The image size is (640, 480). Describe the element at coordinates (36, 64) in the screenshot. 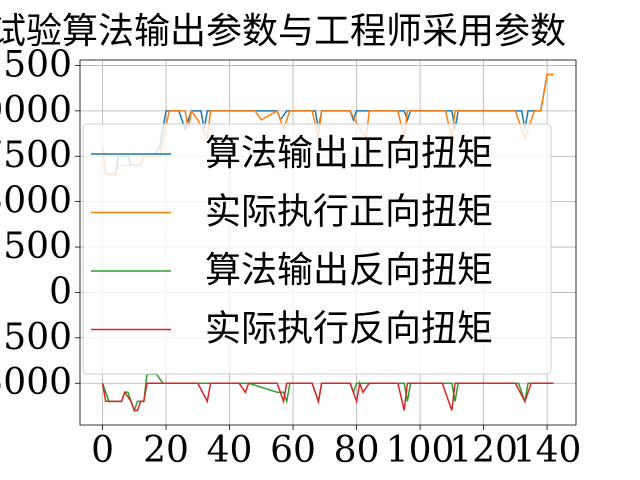

I see `y-tick-label: 12500` at that location.